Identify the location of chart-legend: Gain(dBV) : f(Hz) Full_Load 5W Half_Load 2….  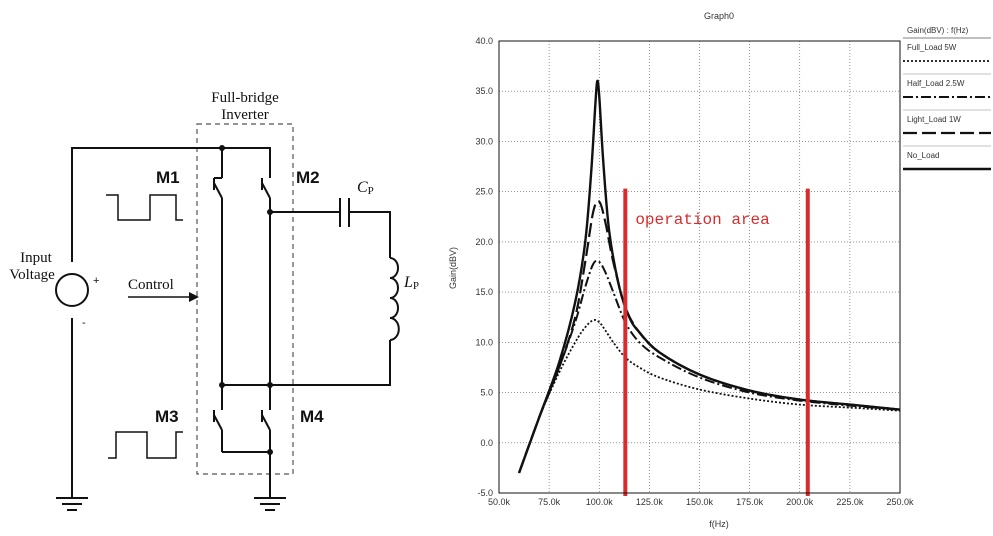
(947, 98).